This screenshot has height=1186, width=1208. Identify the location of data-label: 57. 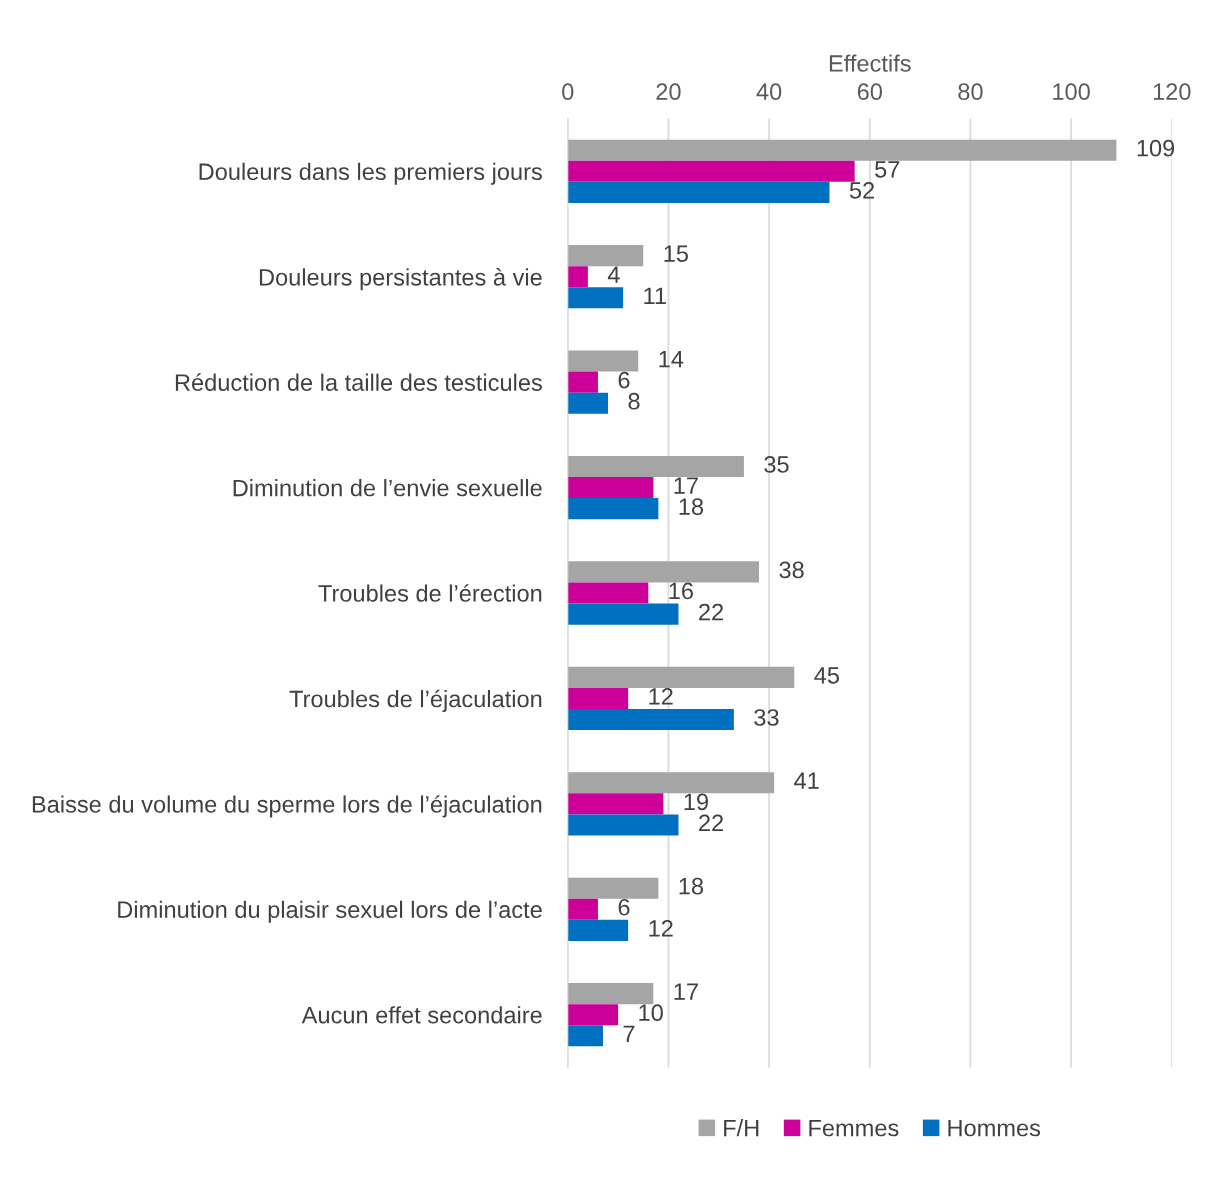
(887, 169).